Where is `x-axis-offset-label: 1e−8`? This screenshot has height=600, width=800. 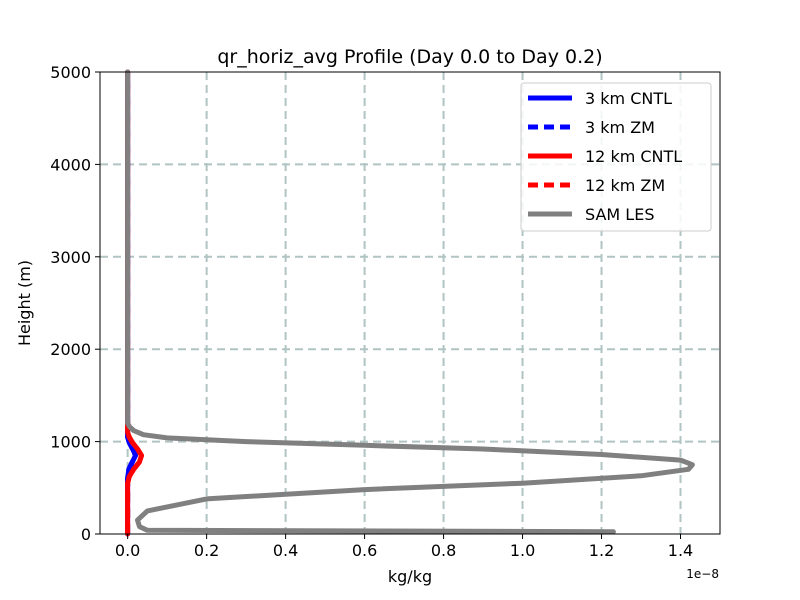 x-axis-offset-label: 1e−8 is located at coordinates (702, 574).